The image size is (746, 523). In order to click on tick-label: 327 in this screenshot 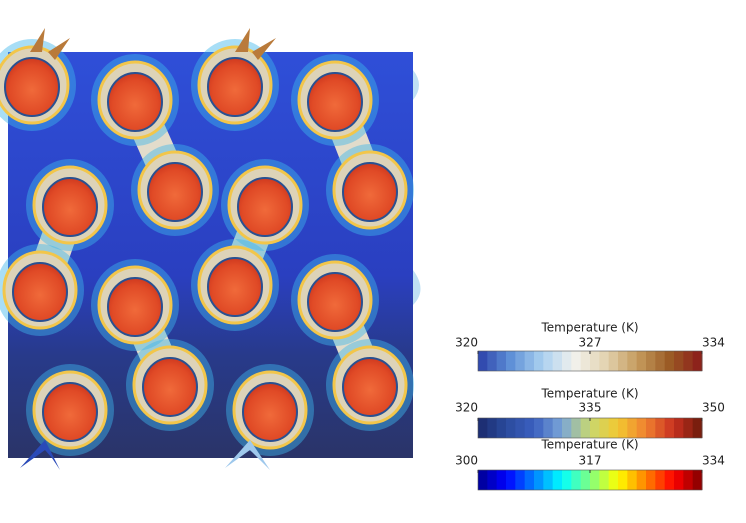, I will do `click(590, 343)`.